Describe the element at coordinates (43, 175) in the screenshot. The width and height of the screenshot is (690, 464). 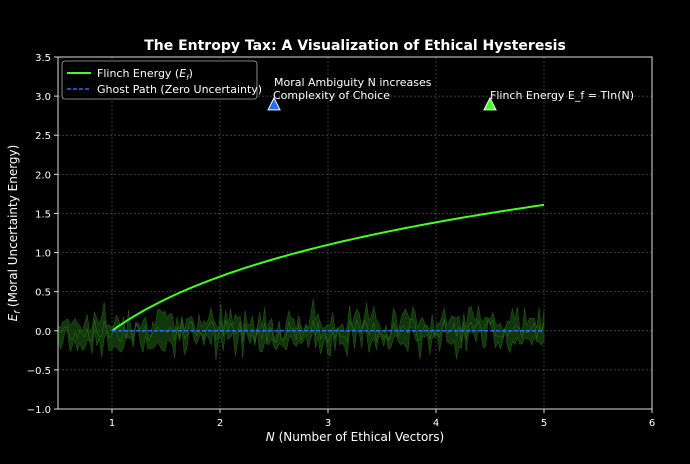
I see `y-tick-label: 2.0` at that location.